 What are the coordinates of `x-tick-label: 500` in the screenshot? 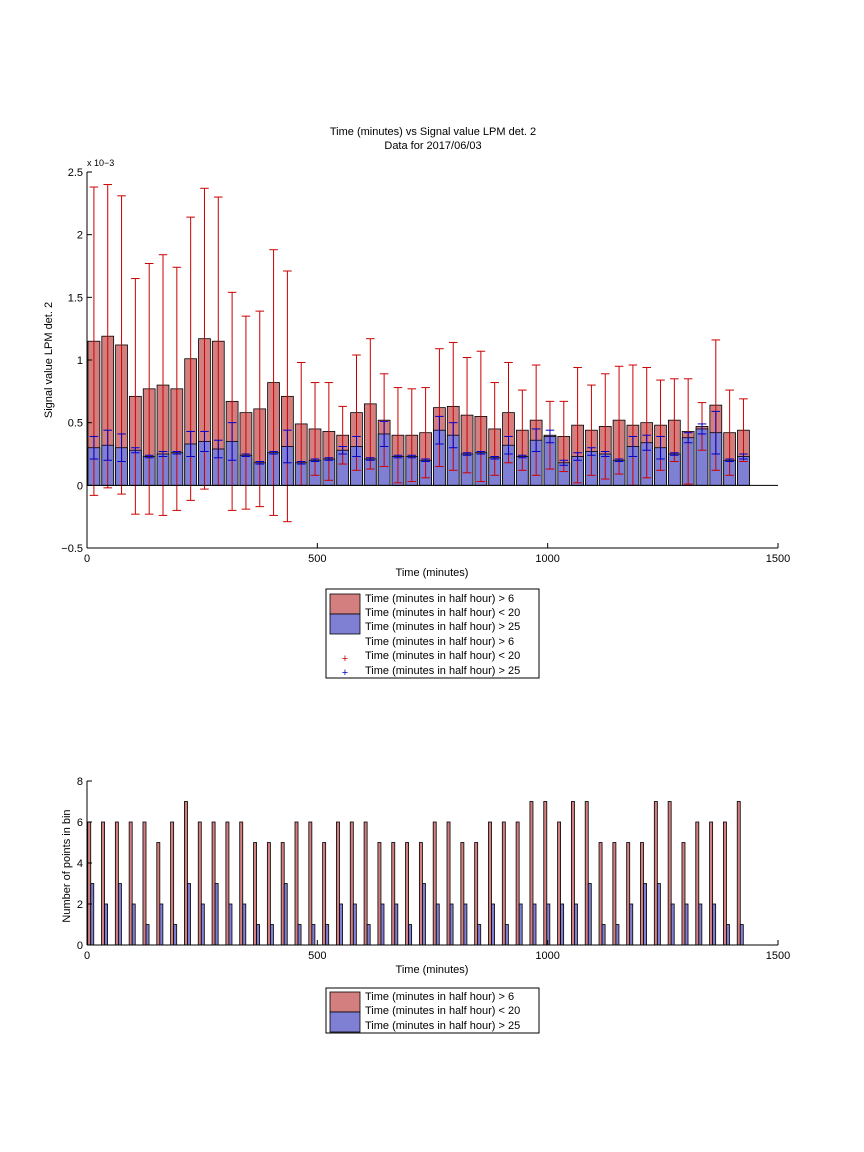 It's located at (317, 956).